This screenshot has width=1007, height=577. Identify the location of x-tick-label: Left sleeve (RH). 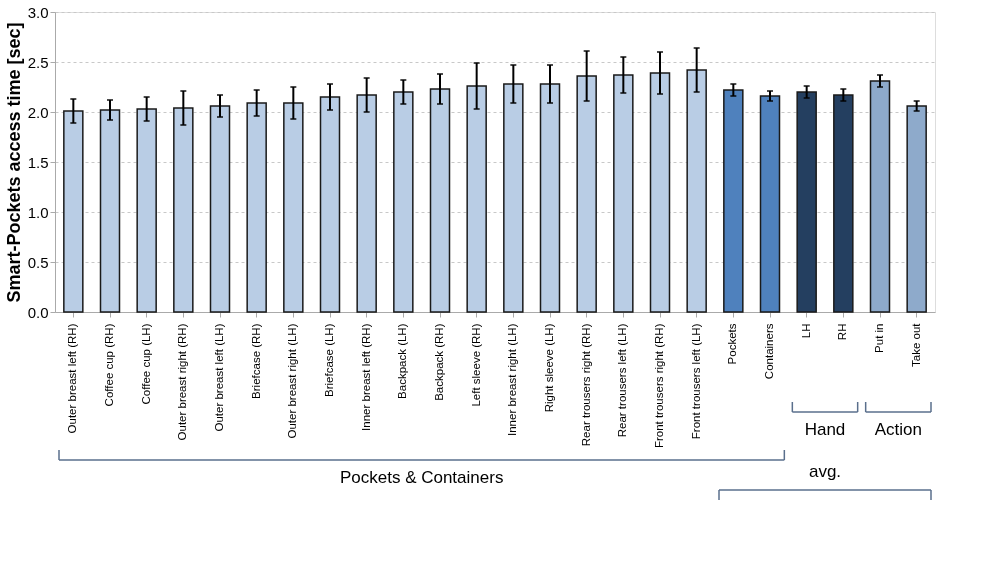
(475, 365).